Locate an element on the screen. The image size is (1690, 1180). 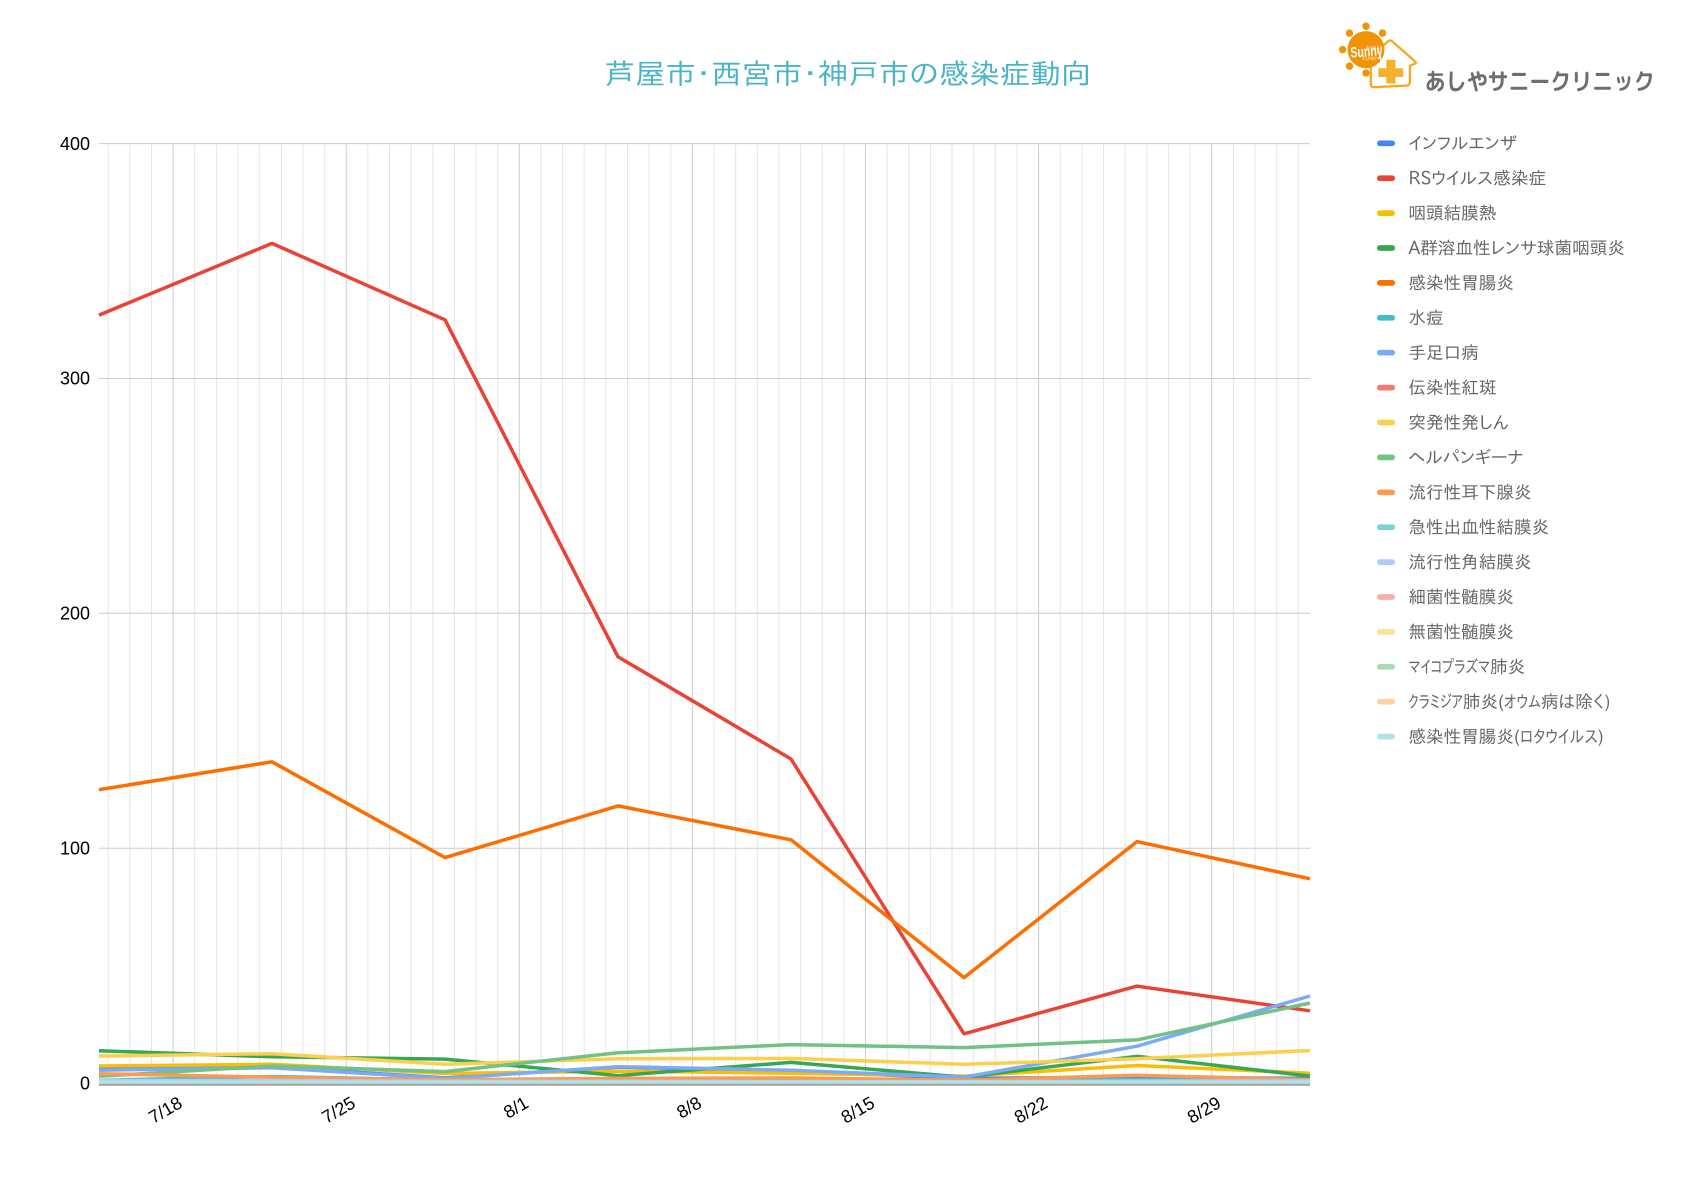
svg-text: 200 is located at coordinates (75, 614).